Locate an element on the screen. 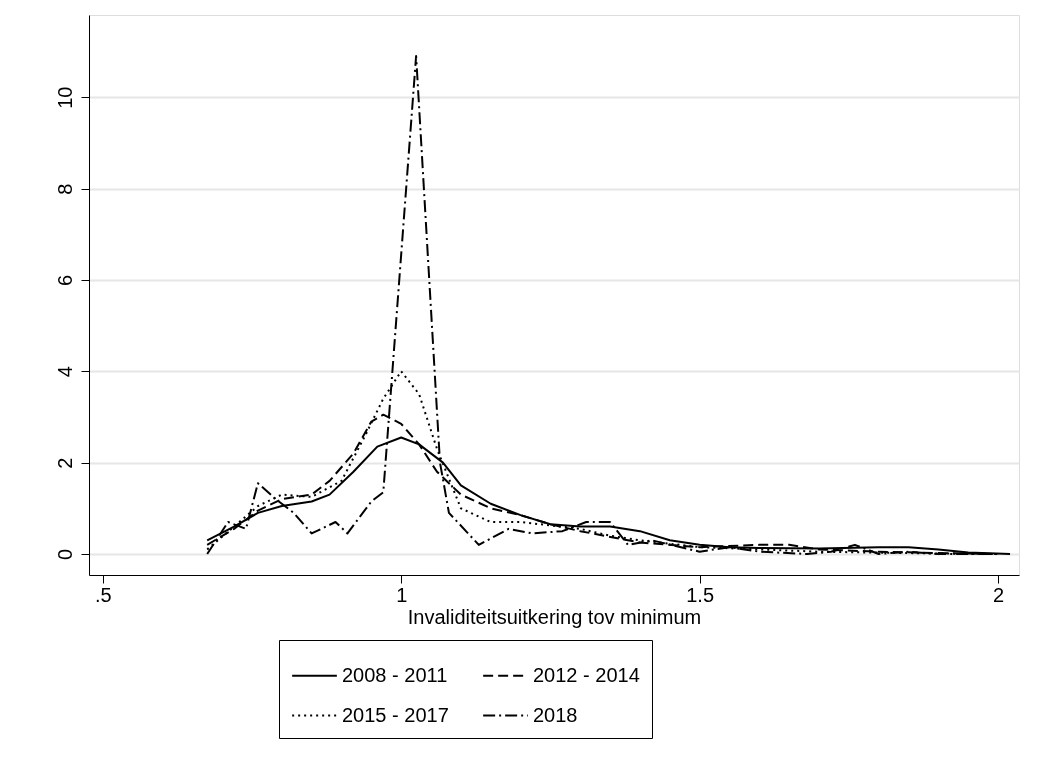 The image size is (1053, 774). legend-label: 2018 is located at coordinates (555, 714).